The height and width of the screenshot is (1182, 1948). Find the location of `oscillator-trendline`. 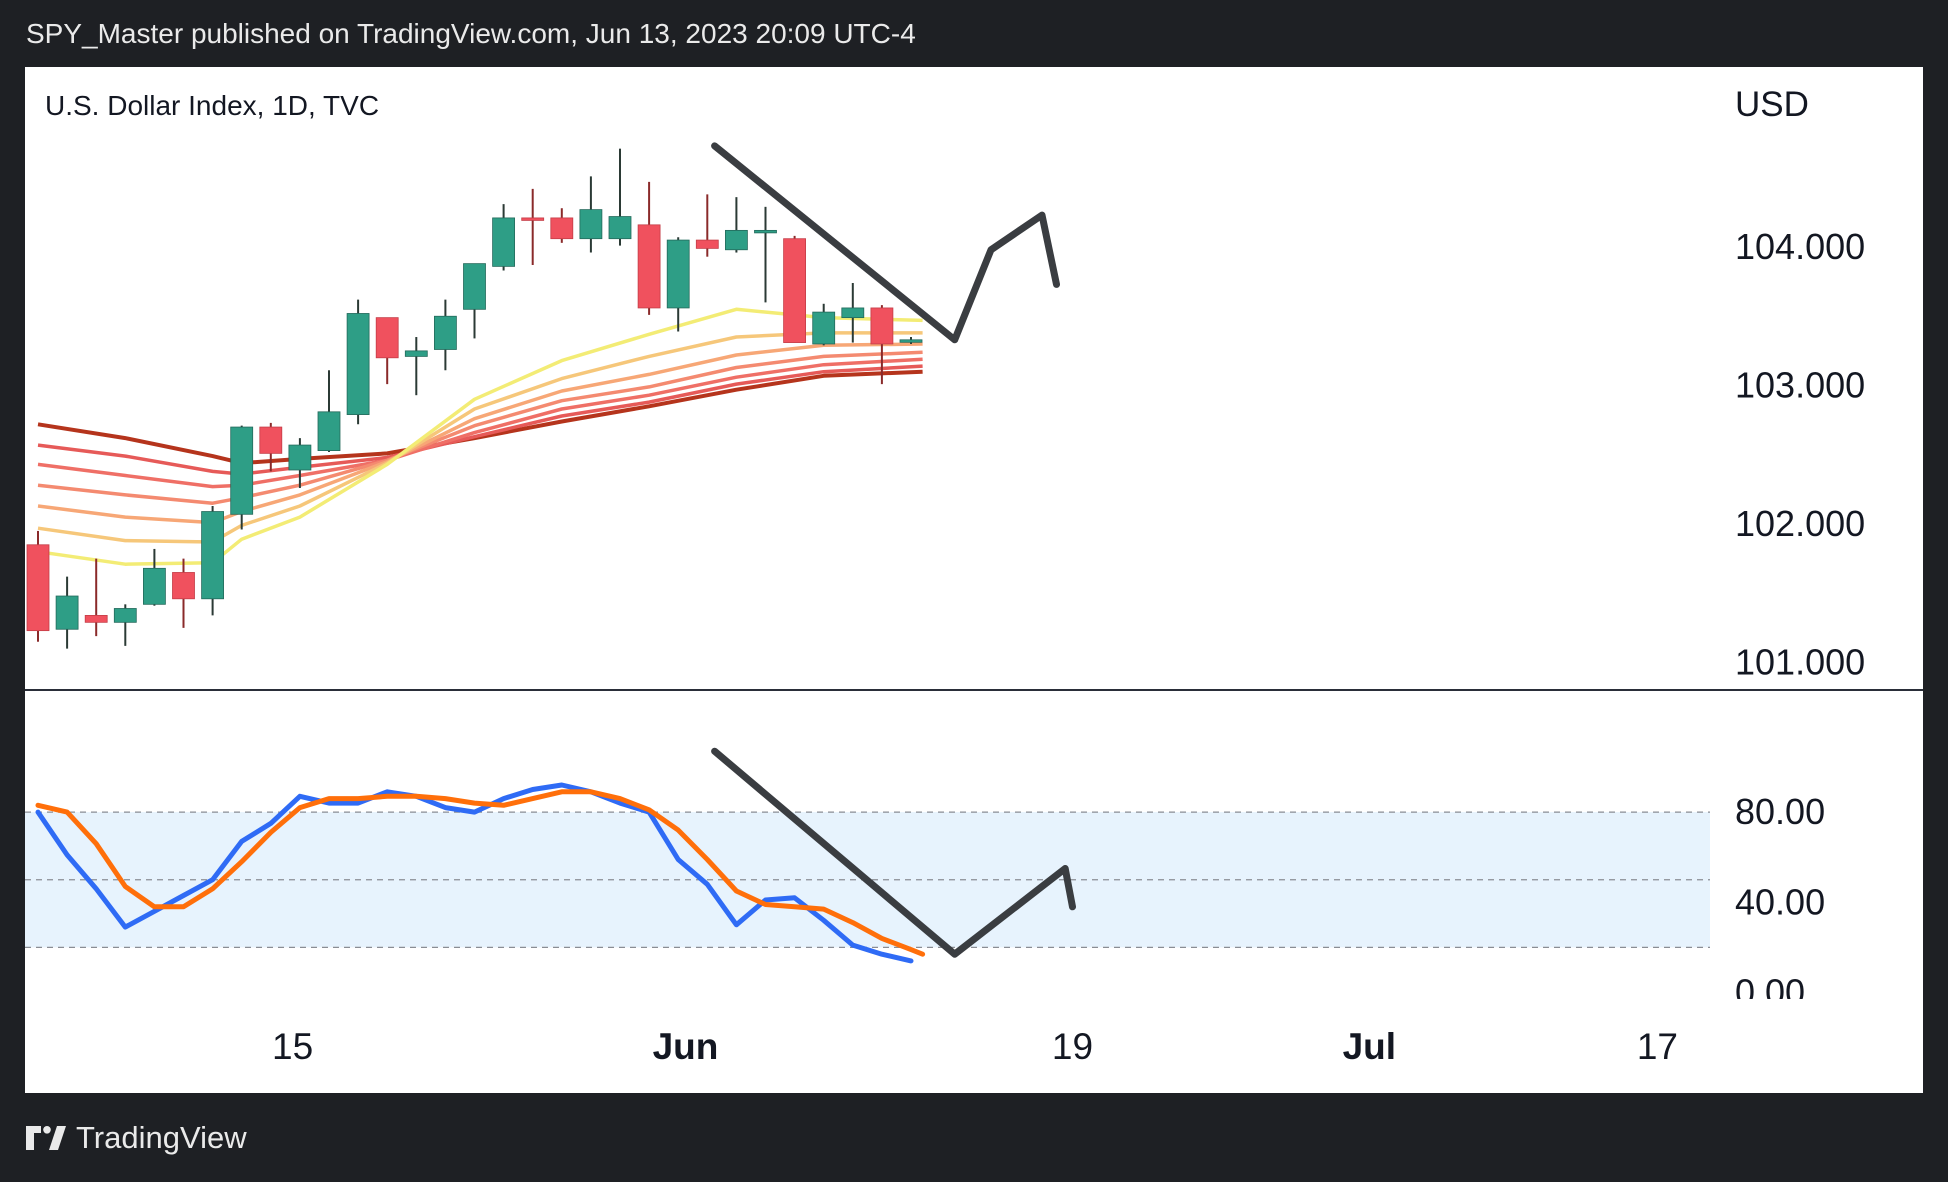

oscillator-trendline is located at coordinates (893, 852).